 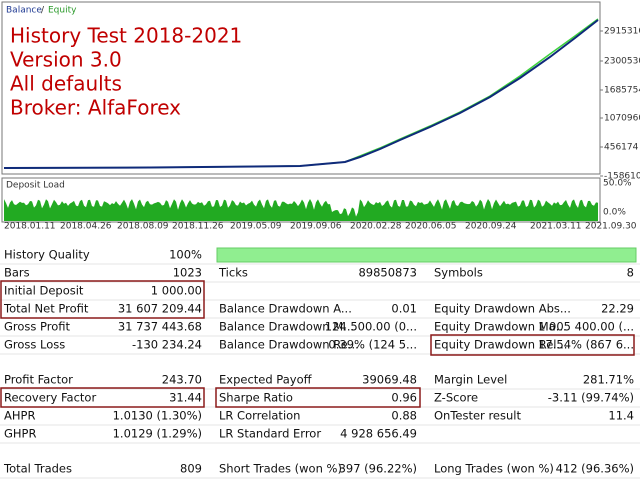 I want to click on field-value: 89850873, so click(x=387, y=273).